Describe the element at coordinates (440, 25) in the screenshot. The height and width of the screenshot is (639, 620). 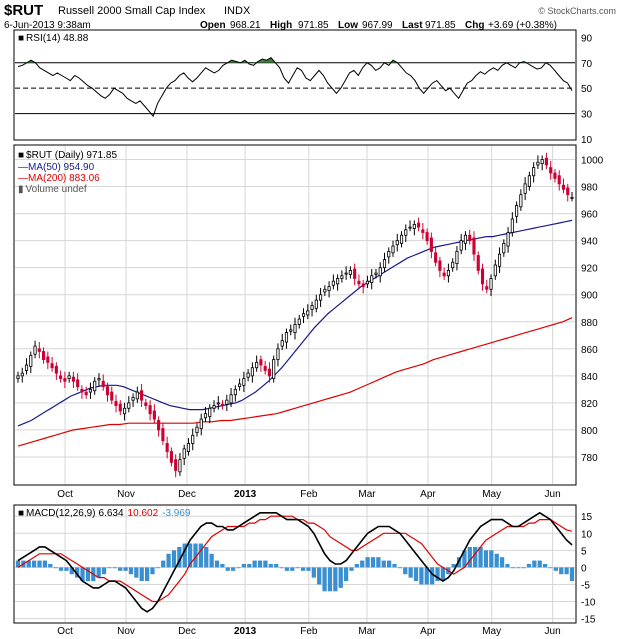
I see `last-value: 971.85` at that location.